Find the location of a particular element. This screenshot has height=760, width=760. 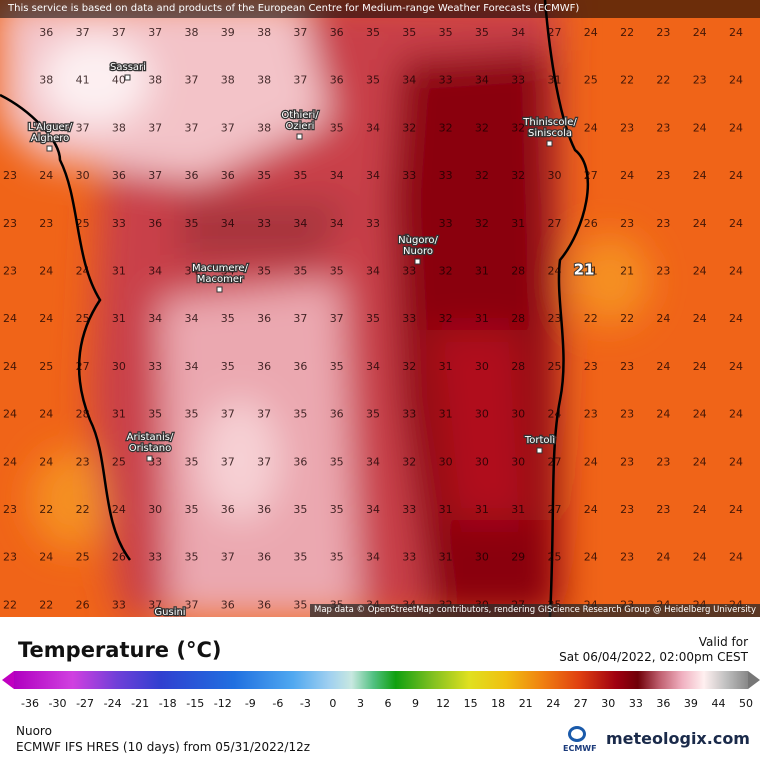

color-bar-tick: -6 is located at coordinates (278, 703).